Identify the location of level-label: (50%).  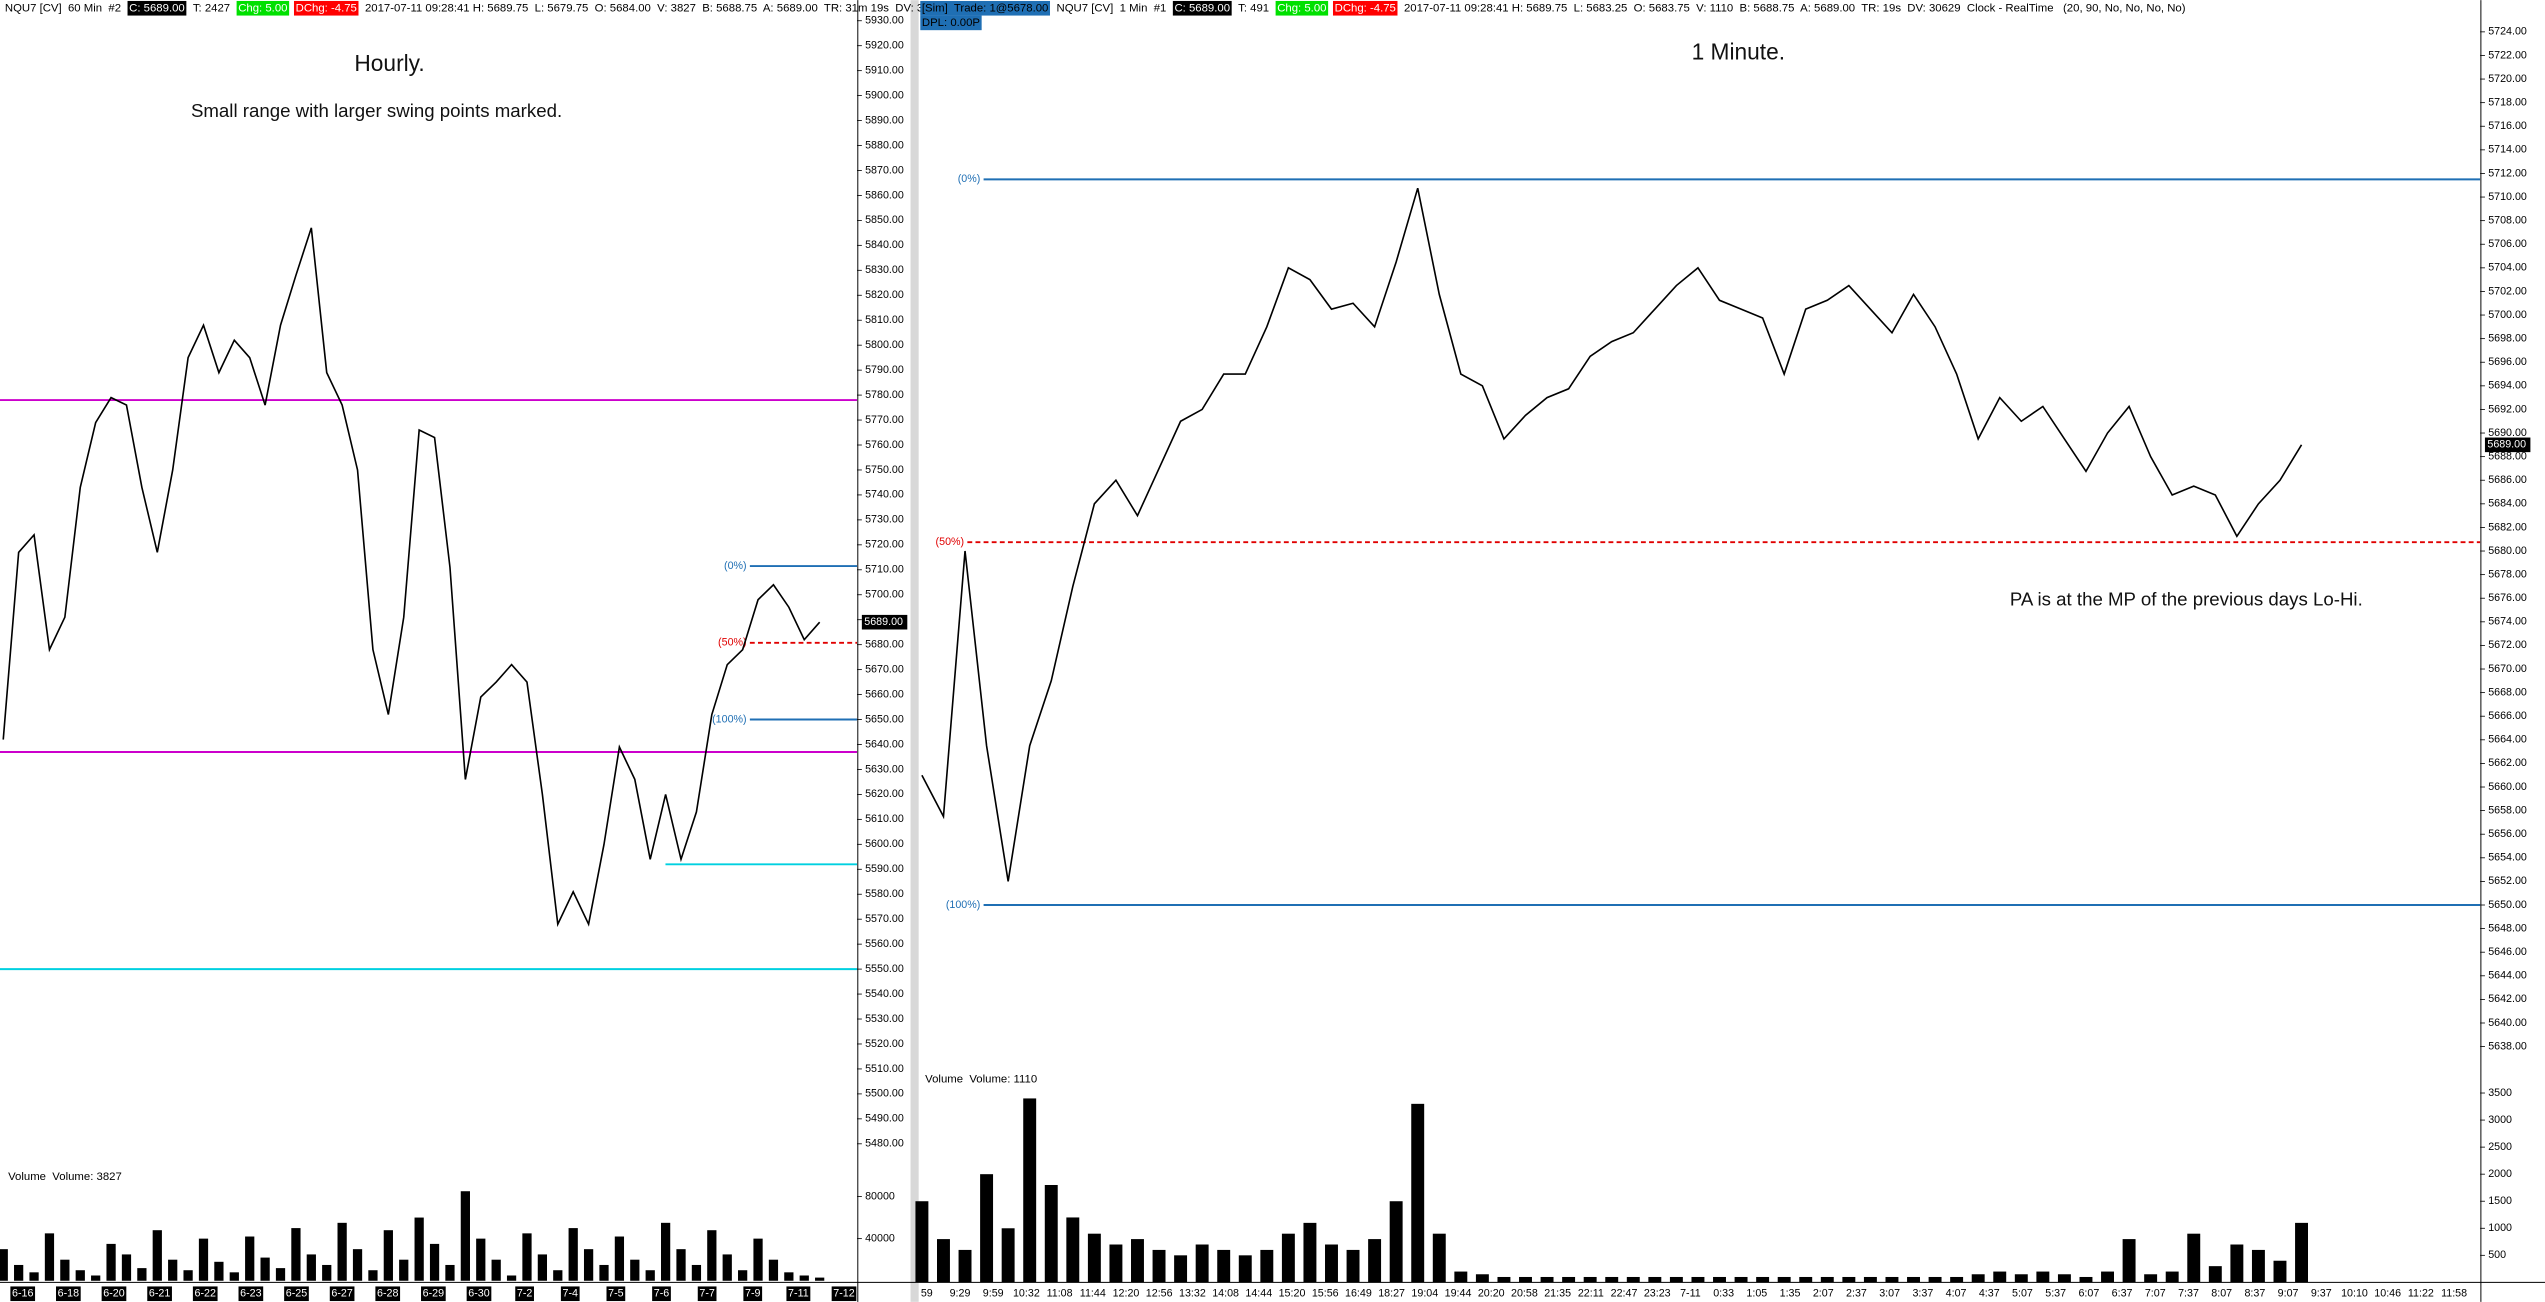
(950, 542).